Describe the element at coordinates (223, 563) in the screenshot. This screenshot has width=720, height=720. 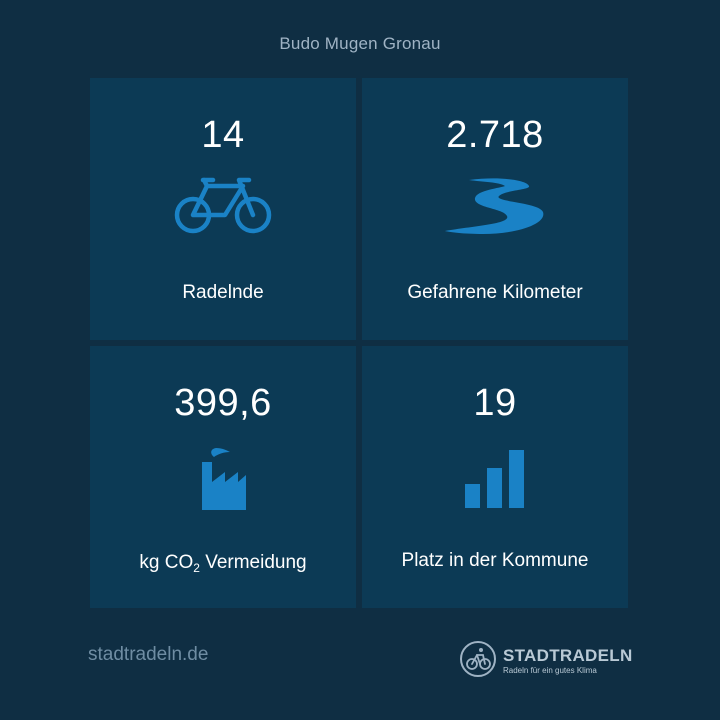
I see `co2-label: kg CO2 Vermeidung` at that location.